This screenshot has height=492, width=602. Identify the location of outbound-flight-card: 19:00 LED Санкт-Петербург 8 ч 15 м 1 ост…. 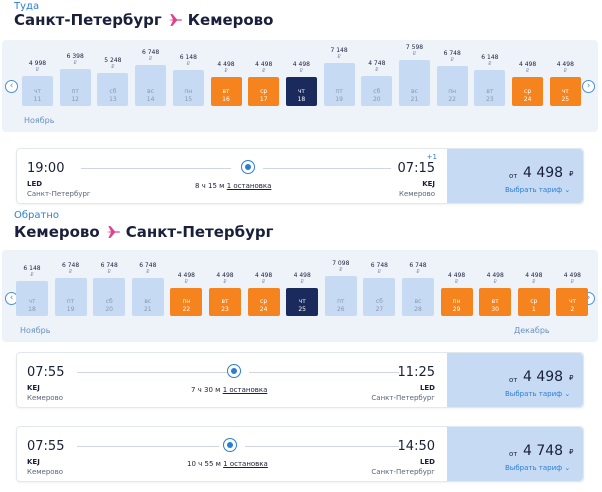
(300, 176).